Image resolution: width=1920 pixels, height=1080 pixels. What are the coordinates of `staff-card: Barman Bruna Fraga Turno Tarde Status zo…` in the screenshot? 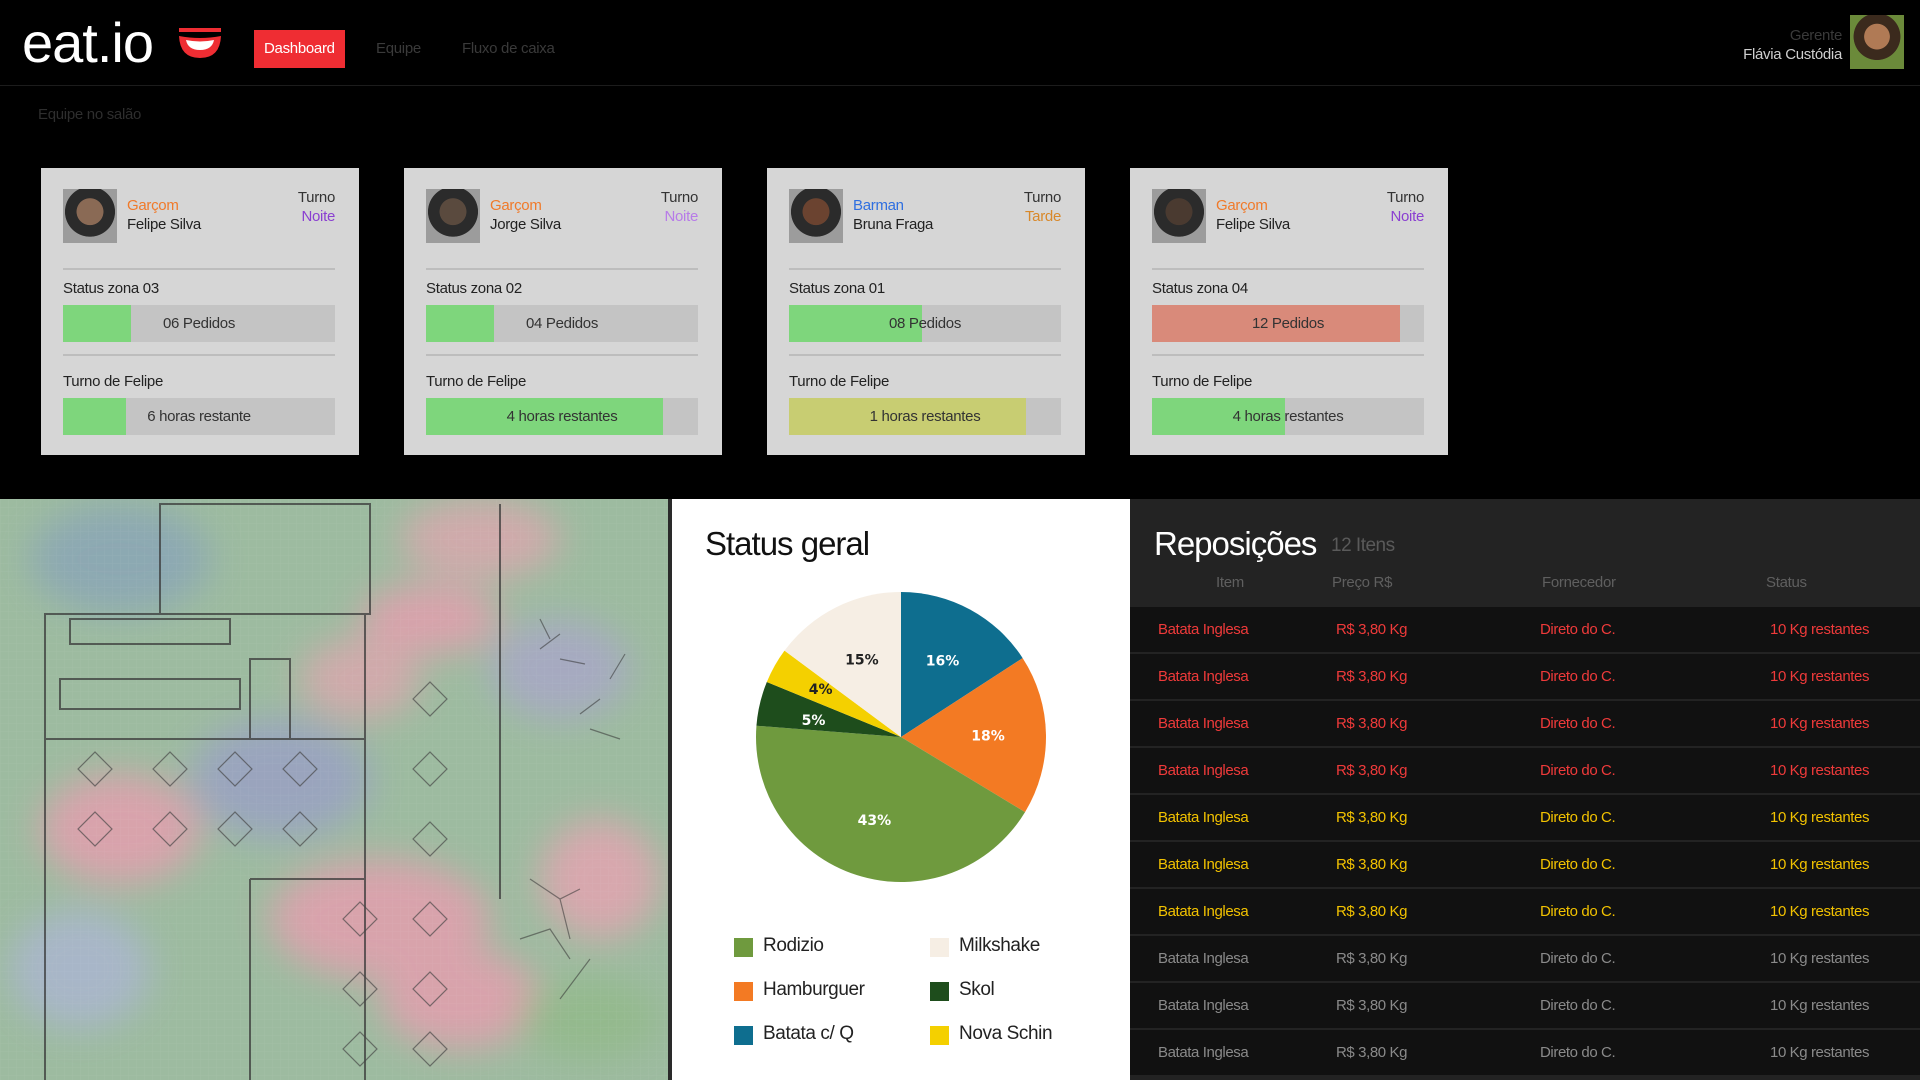 It's located at (926, 311).